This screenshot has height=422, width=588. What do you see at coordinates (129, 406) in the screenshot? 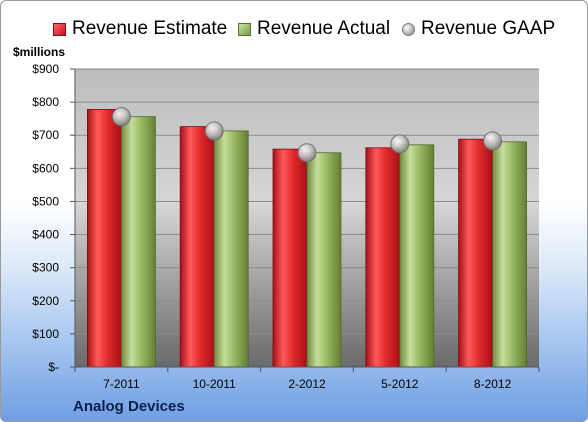
I see `company-label: Analog Devices` at bounding box center [129, 406].